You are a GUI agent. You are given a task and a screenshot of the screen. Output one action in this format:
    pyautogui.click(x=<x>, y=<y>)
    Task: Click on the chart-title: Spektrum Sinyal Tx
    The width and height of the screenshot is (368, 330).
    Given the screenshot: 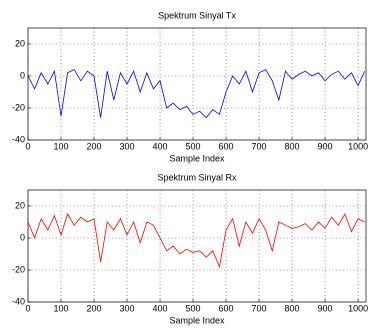 What is the action you would take?
    pyautogui.click(x=197, y=15)
    